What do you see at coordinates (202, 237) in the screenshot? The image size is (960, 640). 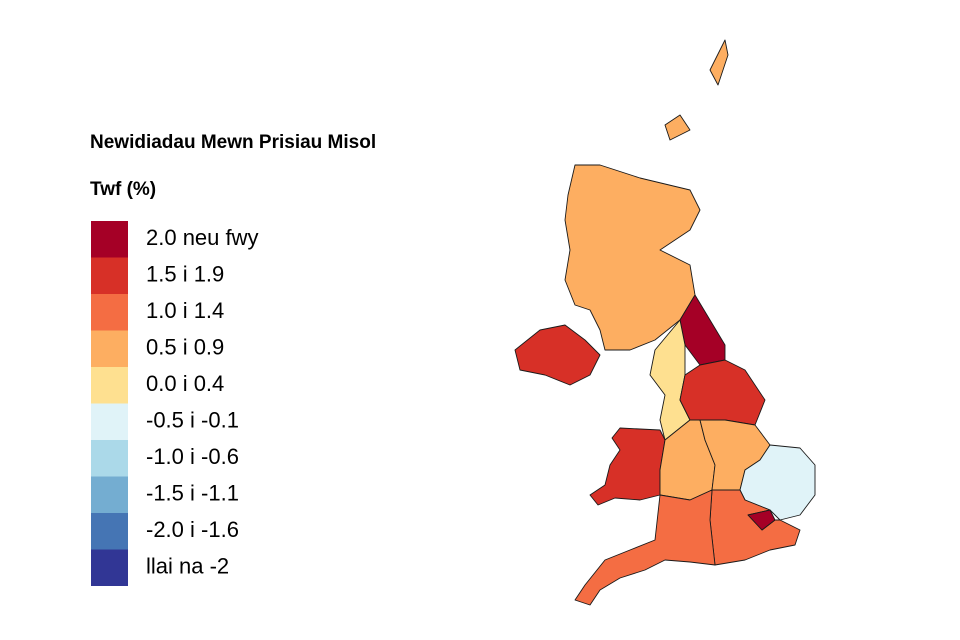 I see `legend-label: 2.0 neu fwy` at bounding box center [202, 237].